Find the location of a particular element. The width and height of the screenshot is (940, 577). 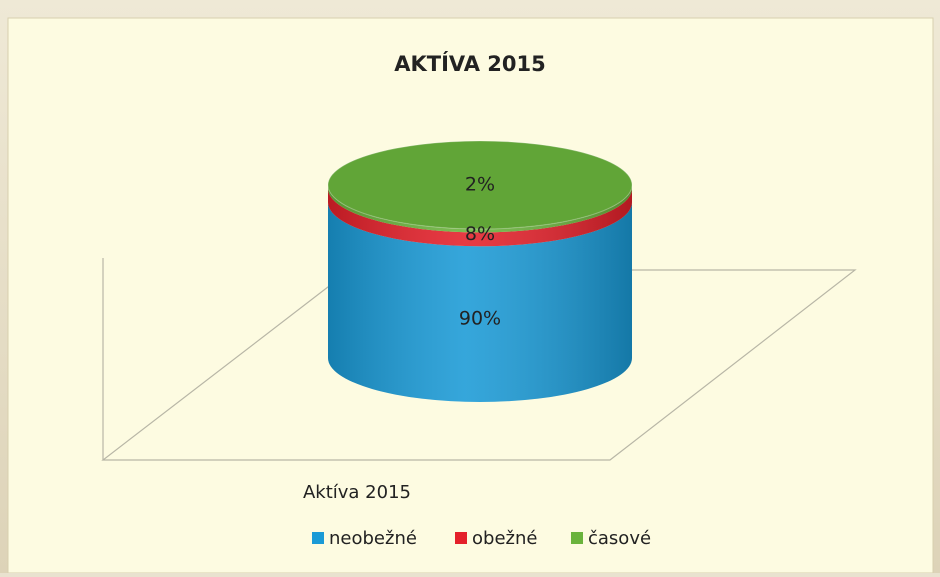

data-label: 8% is located at coordinates (480, 234).